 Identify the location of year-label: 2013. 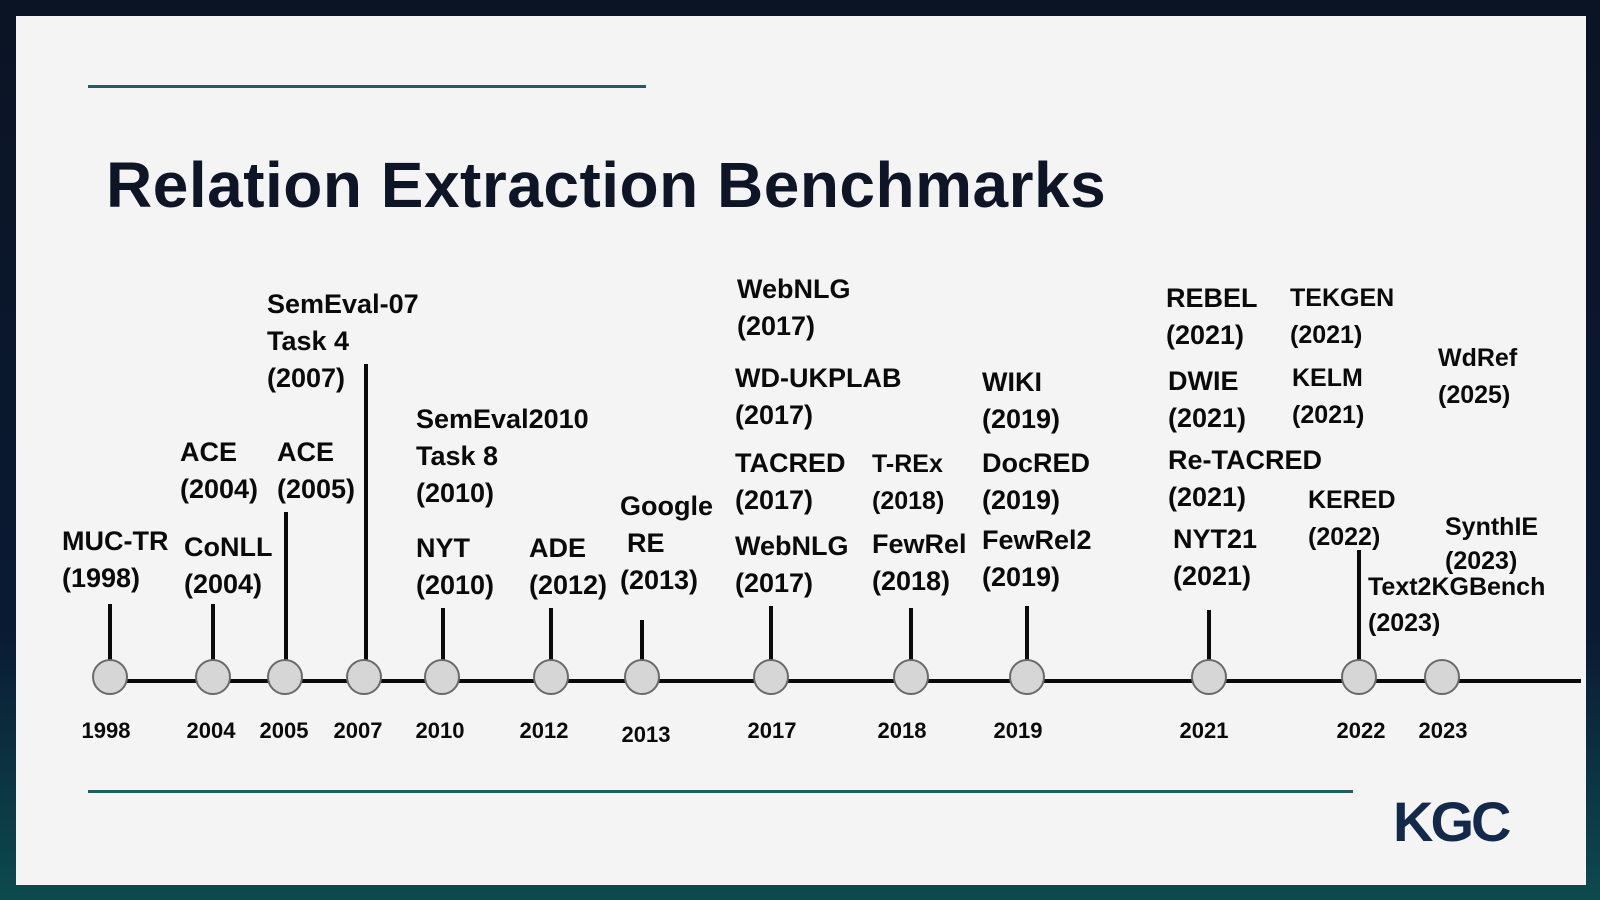
(646, 734).